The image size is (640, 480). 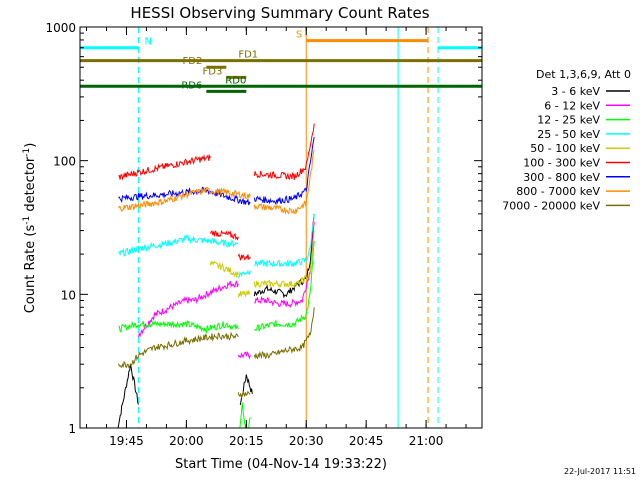 What do you see at coordinates (551, 205) in the screenshot?
I see `legend-label: 7000 - 20000 keV` at bounding box center [551, 205].